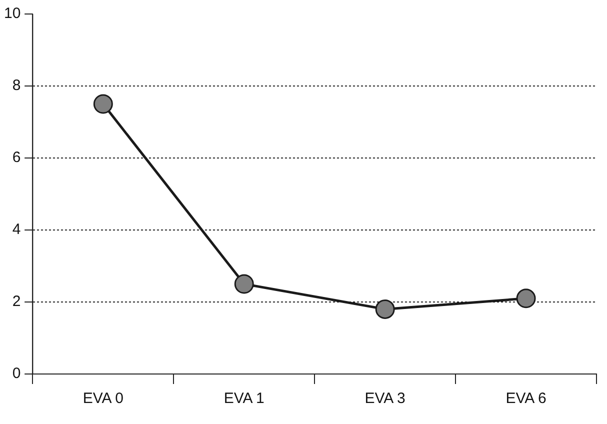  I want to click on y-tick-label: 8, so click(16, 85).